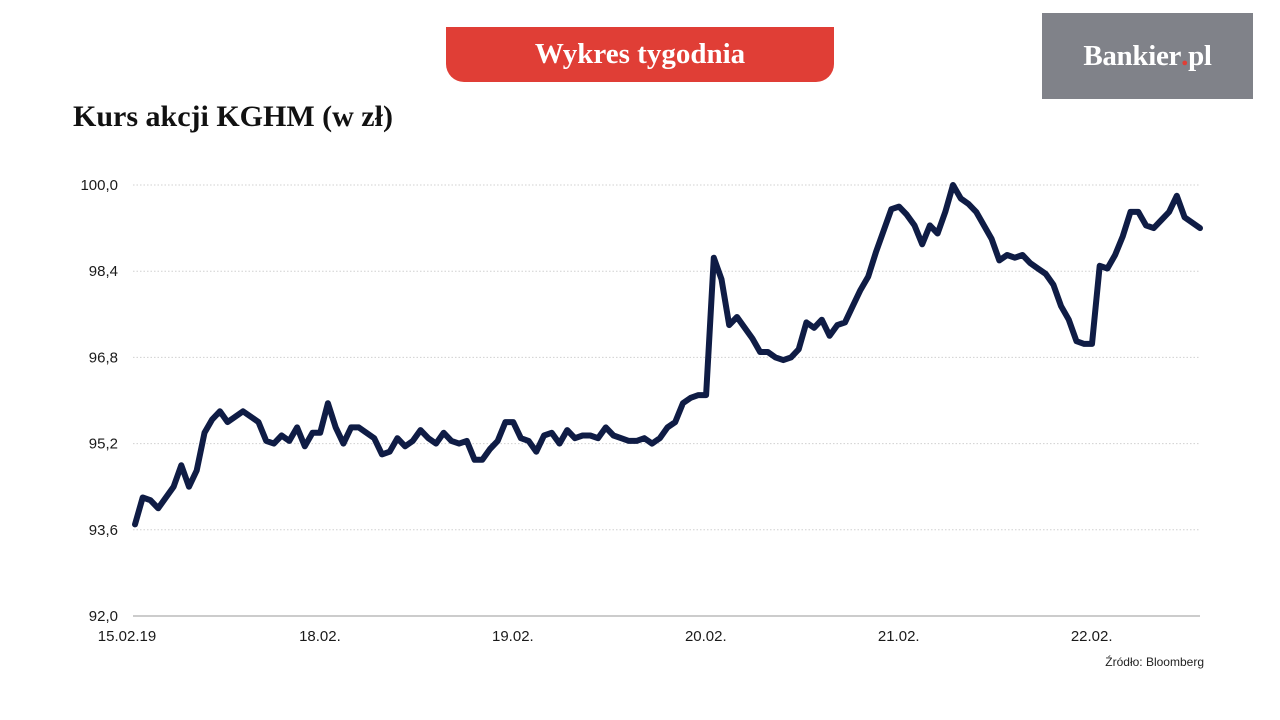 The image size is (1280, 720). I want to click on y-tick-label: 95,2, so click(103, 444).